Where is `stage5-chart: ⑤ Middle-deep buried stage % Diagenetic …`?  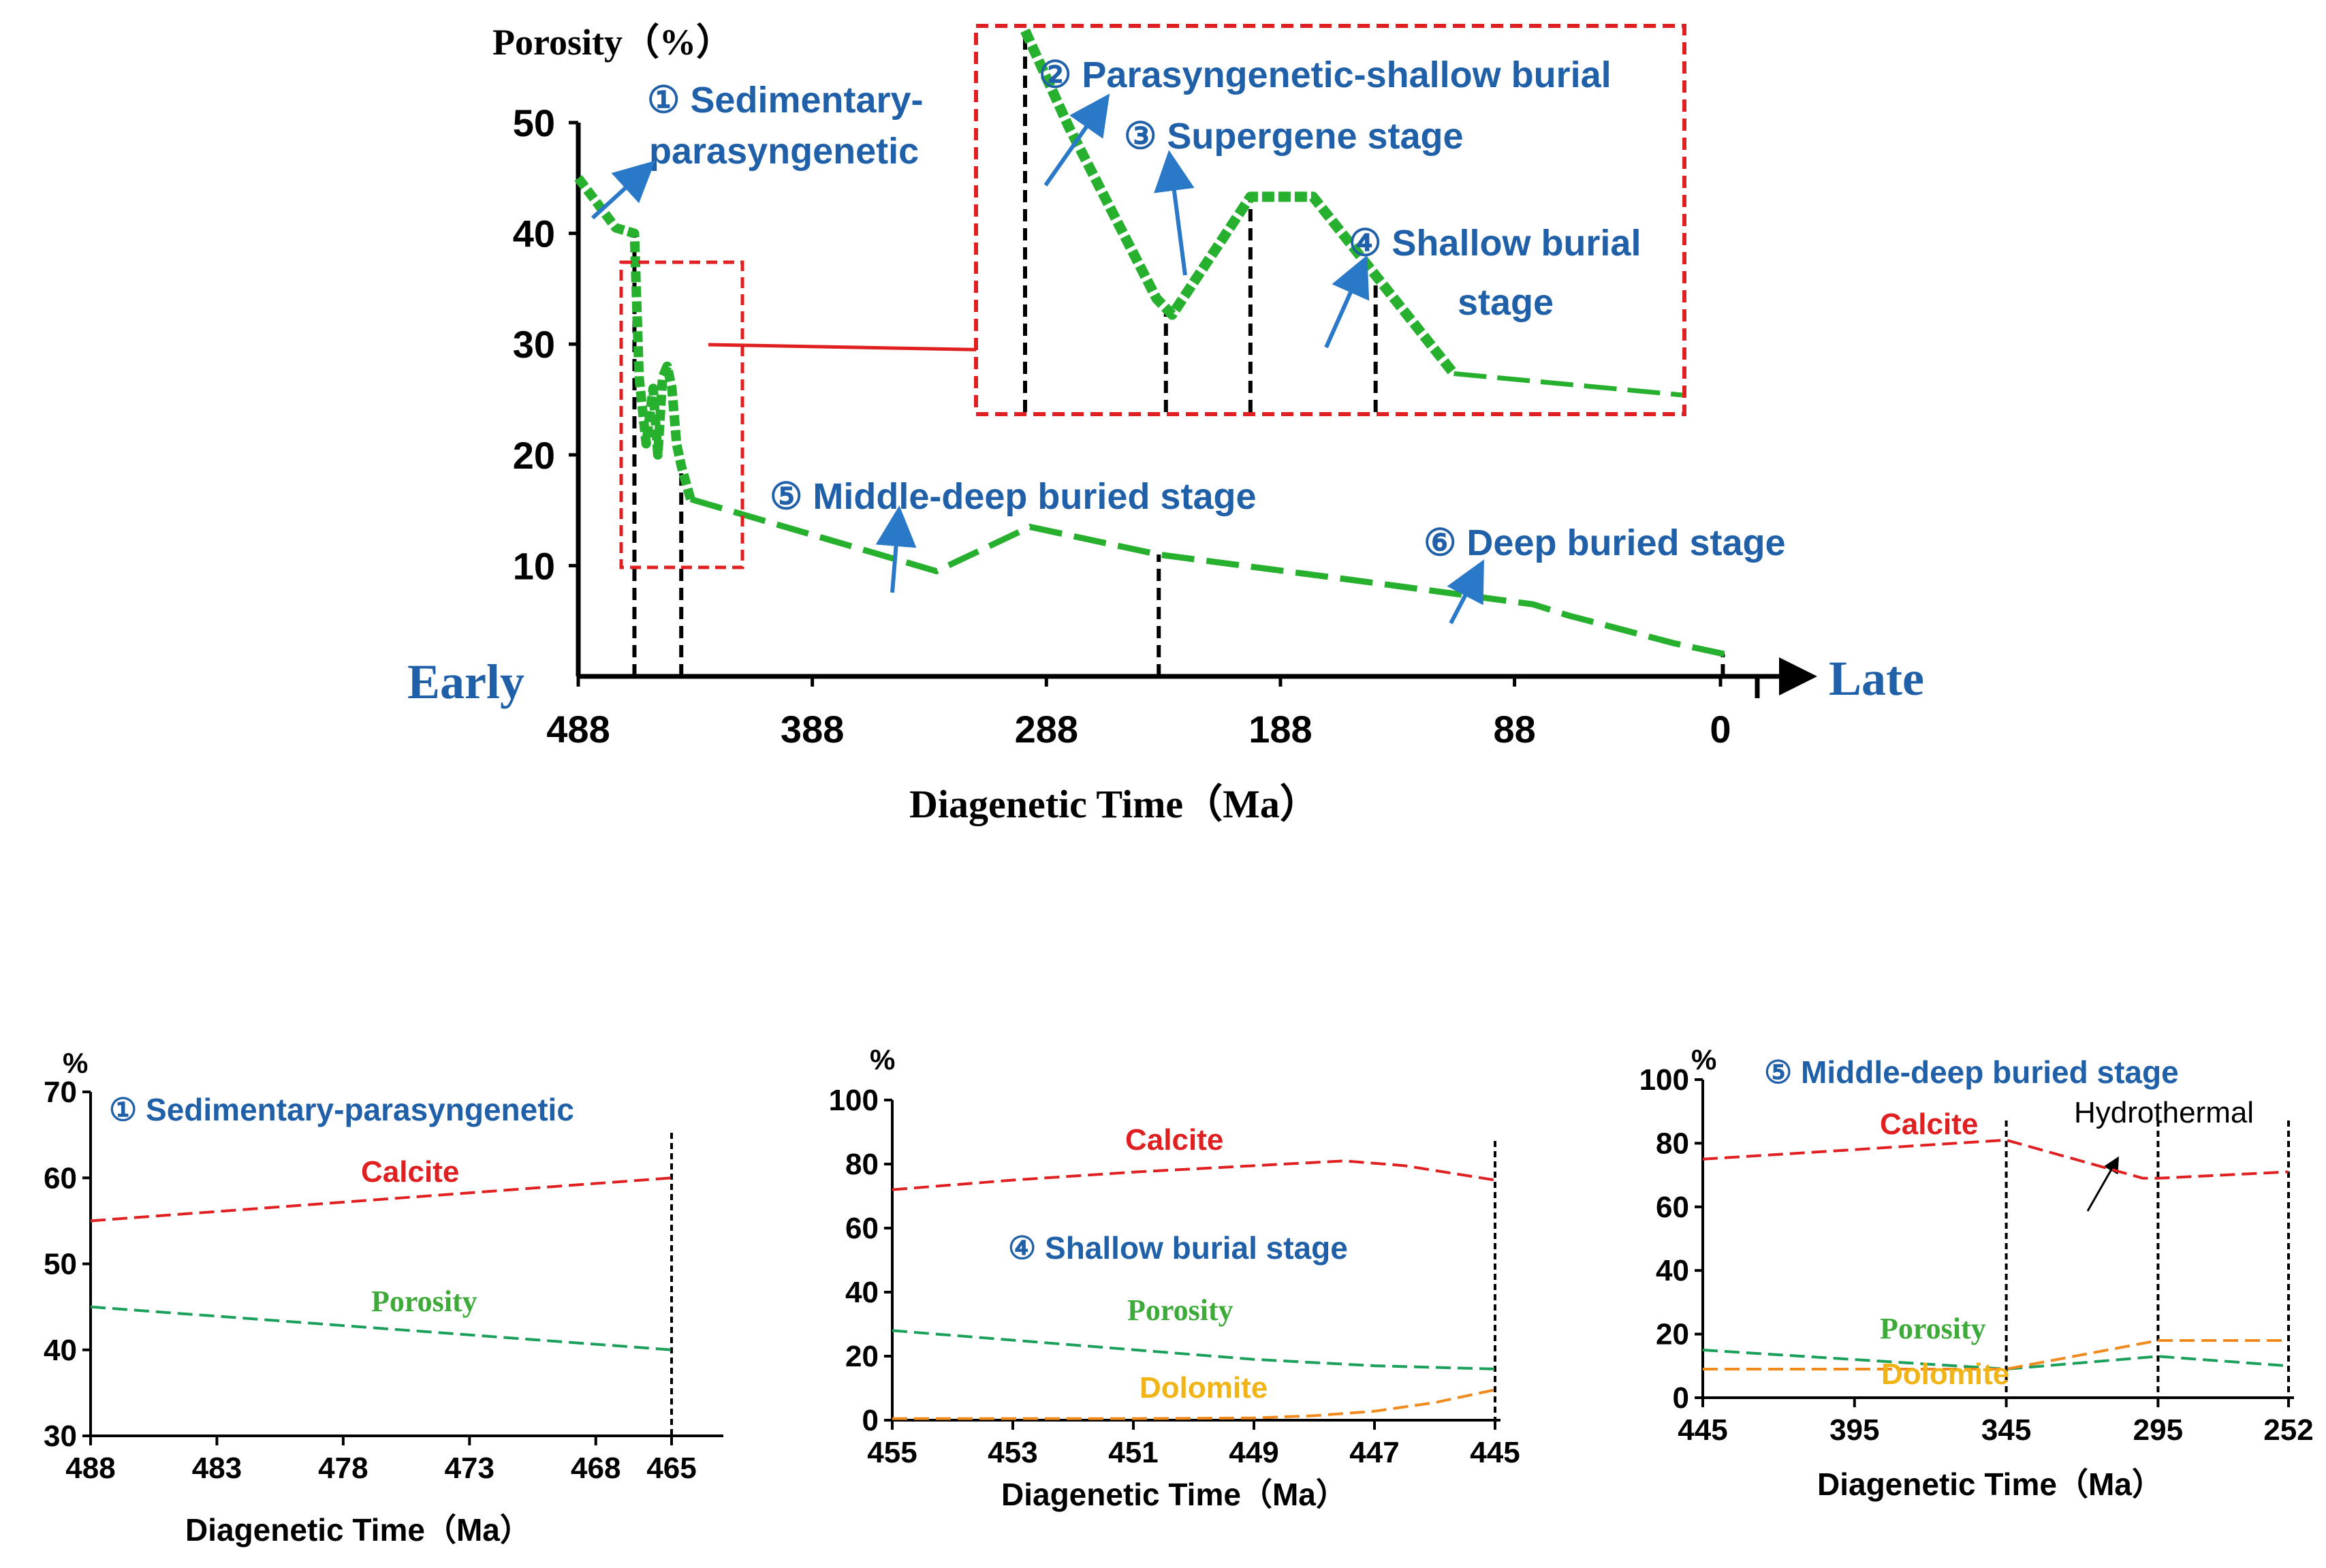
stage5-chart: ⑤ Middle-deep buried stage % Diagenetic … is located at coordinates (1977, 1273).